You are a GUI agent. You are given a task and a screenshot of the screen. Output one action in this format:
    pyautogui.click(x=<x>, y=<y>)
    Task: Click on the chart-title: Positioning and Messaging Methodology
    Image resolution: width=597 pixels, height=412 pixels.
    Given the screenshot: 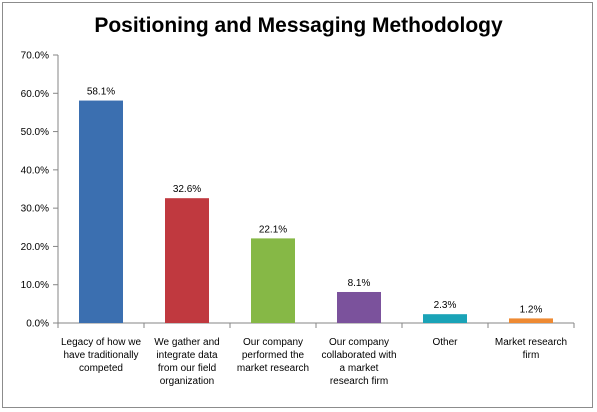 What is the action you would take?
    pyautogui.click(x=298, y=25)
    